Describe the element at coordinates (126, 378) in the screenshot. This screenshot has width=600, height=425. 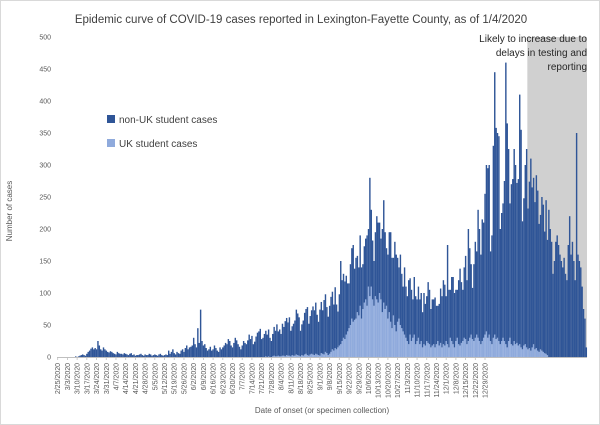
I see `x-tick-label: 4/14/2020` at that location.